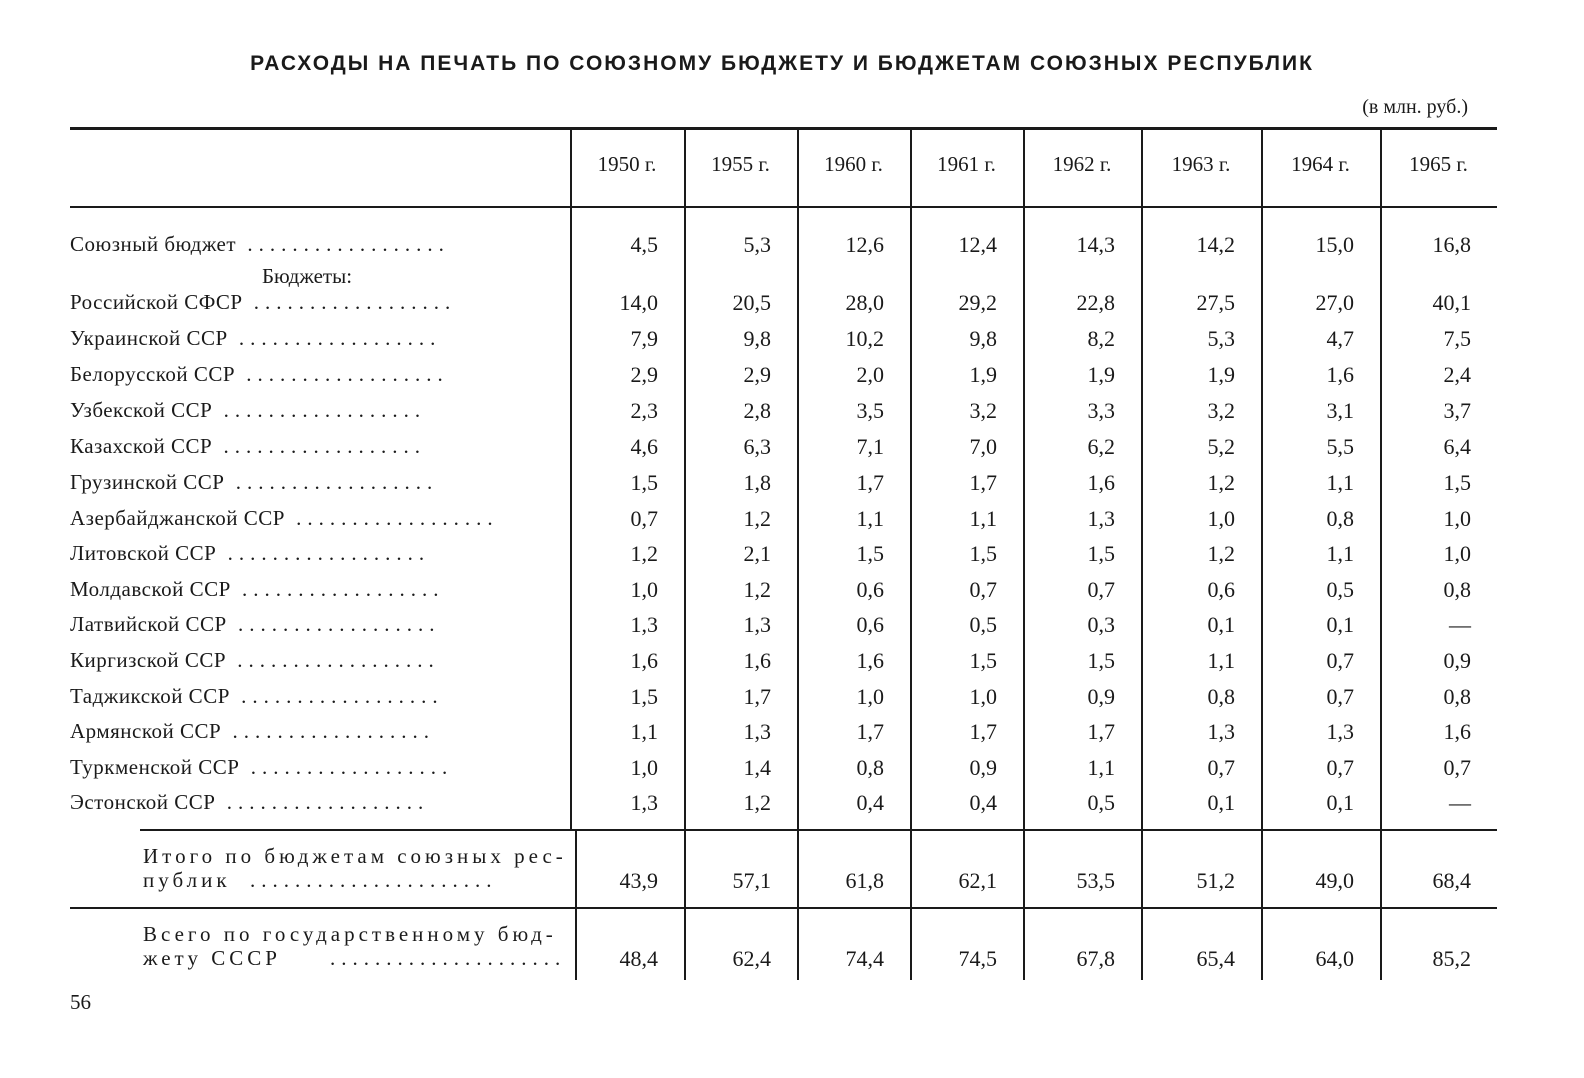 The image size is (1584, 1078). Describe the element at coordinates (150, 589) in the screenshot. I see `row-label-text: Молдавской ССР` at that location.